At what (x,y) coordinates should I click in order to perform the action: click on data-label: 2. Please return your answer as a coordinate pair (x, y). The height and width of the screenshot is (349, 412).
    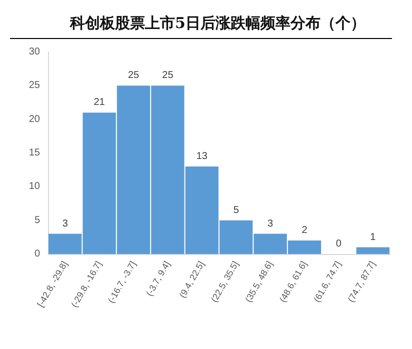
    Looking at the image, I should click on (305, 230).